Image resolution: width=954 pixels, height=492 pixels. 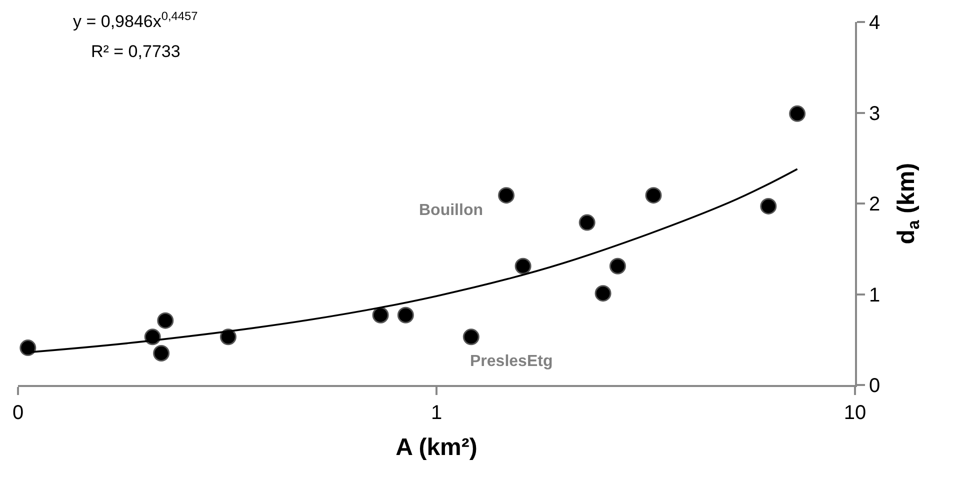 What do you see at coordinates (437, 447) in the screenshot?
I see `x-axis-title: A (km²)` at bounding box center [437, 447].